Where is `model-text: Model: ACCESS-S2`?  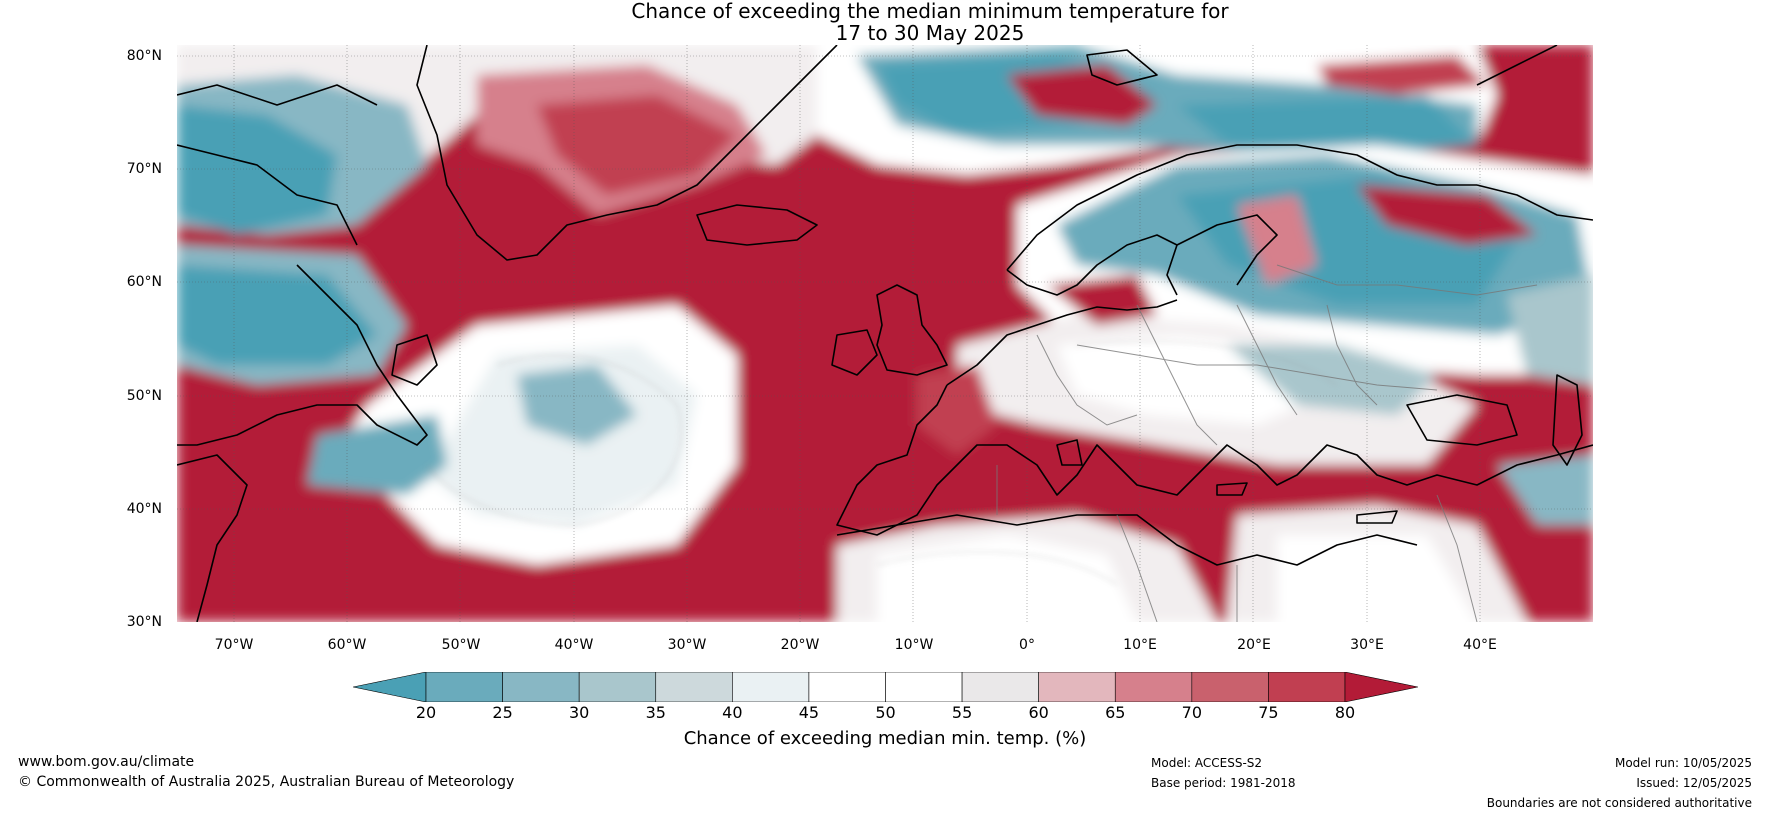 model-text: Model: ACCESS-S2 is located at coordinates (1207, 763).